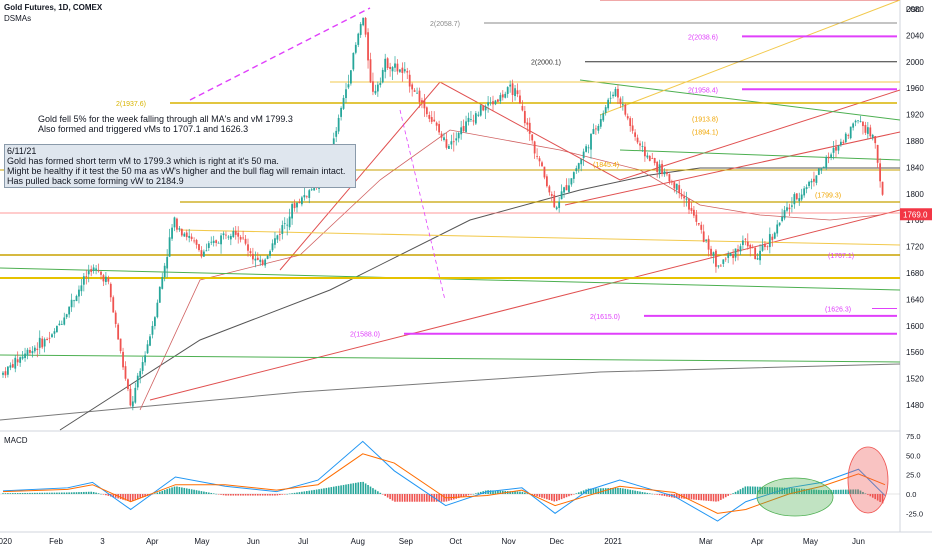 This screenshot has width=932, height=555. What do you see at coordinates (53, 7) in the screenshot?
I see `chart-title: Gold Futures, 1D, COMEX` at bounding box center [53, 7].